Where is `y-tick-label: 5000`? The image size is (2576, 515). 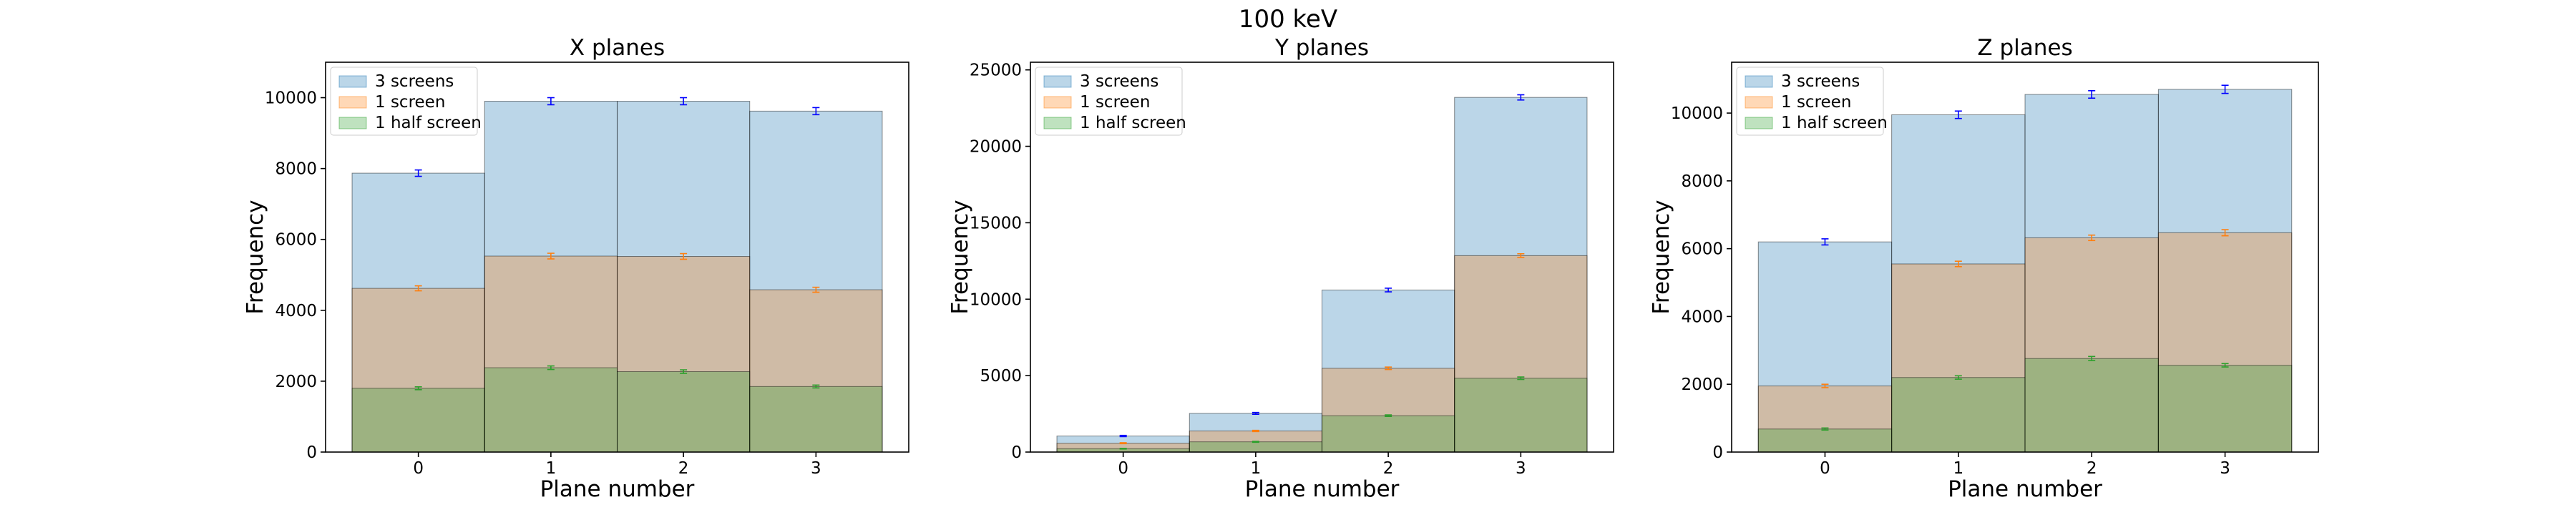 y-tick-label: 5000 is located at coordinates (1001, 376).